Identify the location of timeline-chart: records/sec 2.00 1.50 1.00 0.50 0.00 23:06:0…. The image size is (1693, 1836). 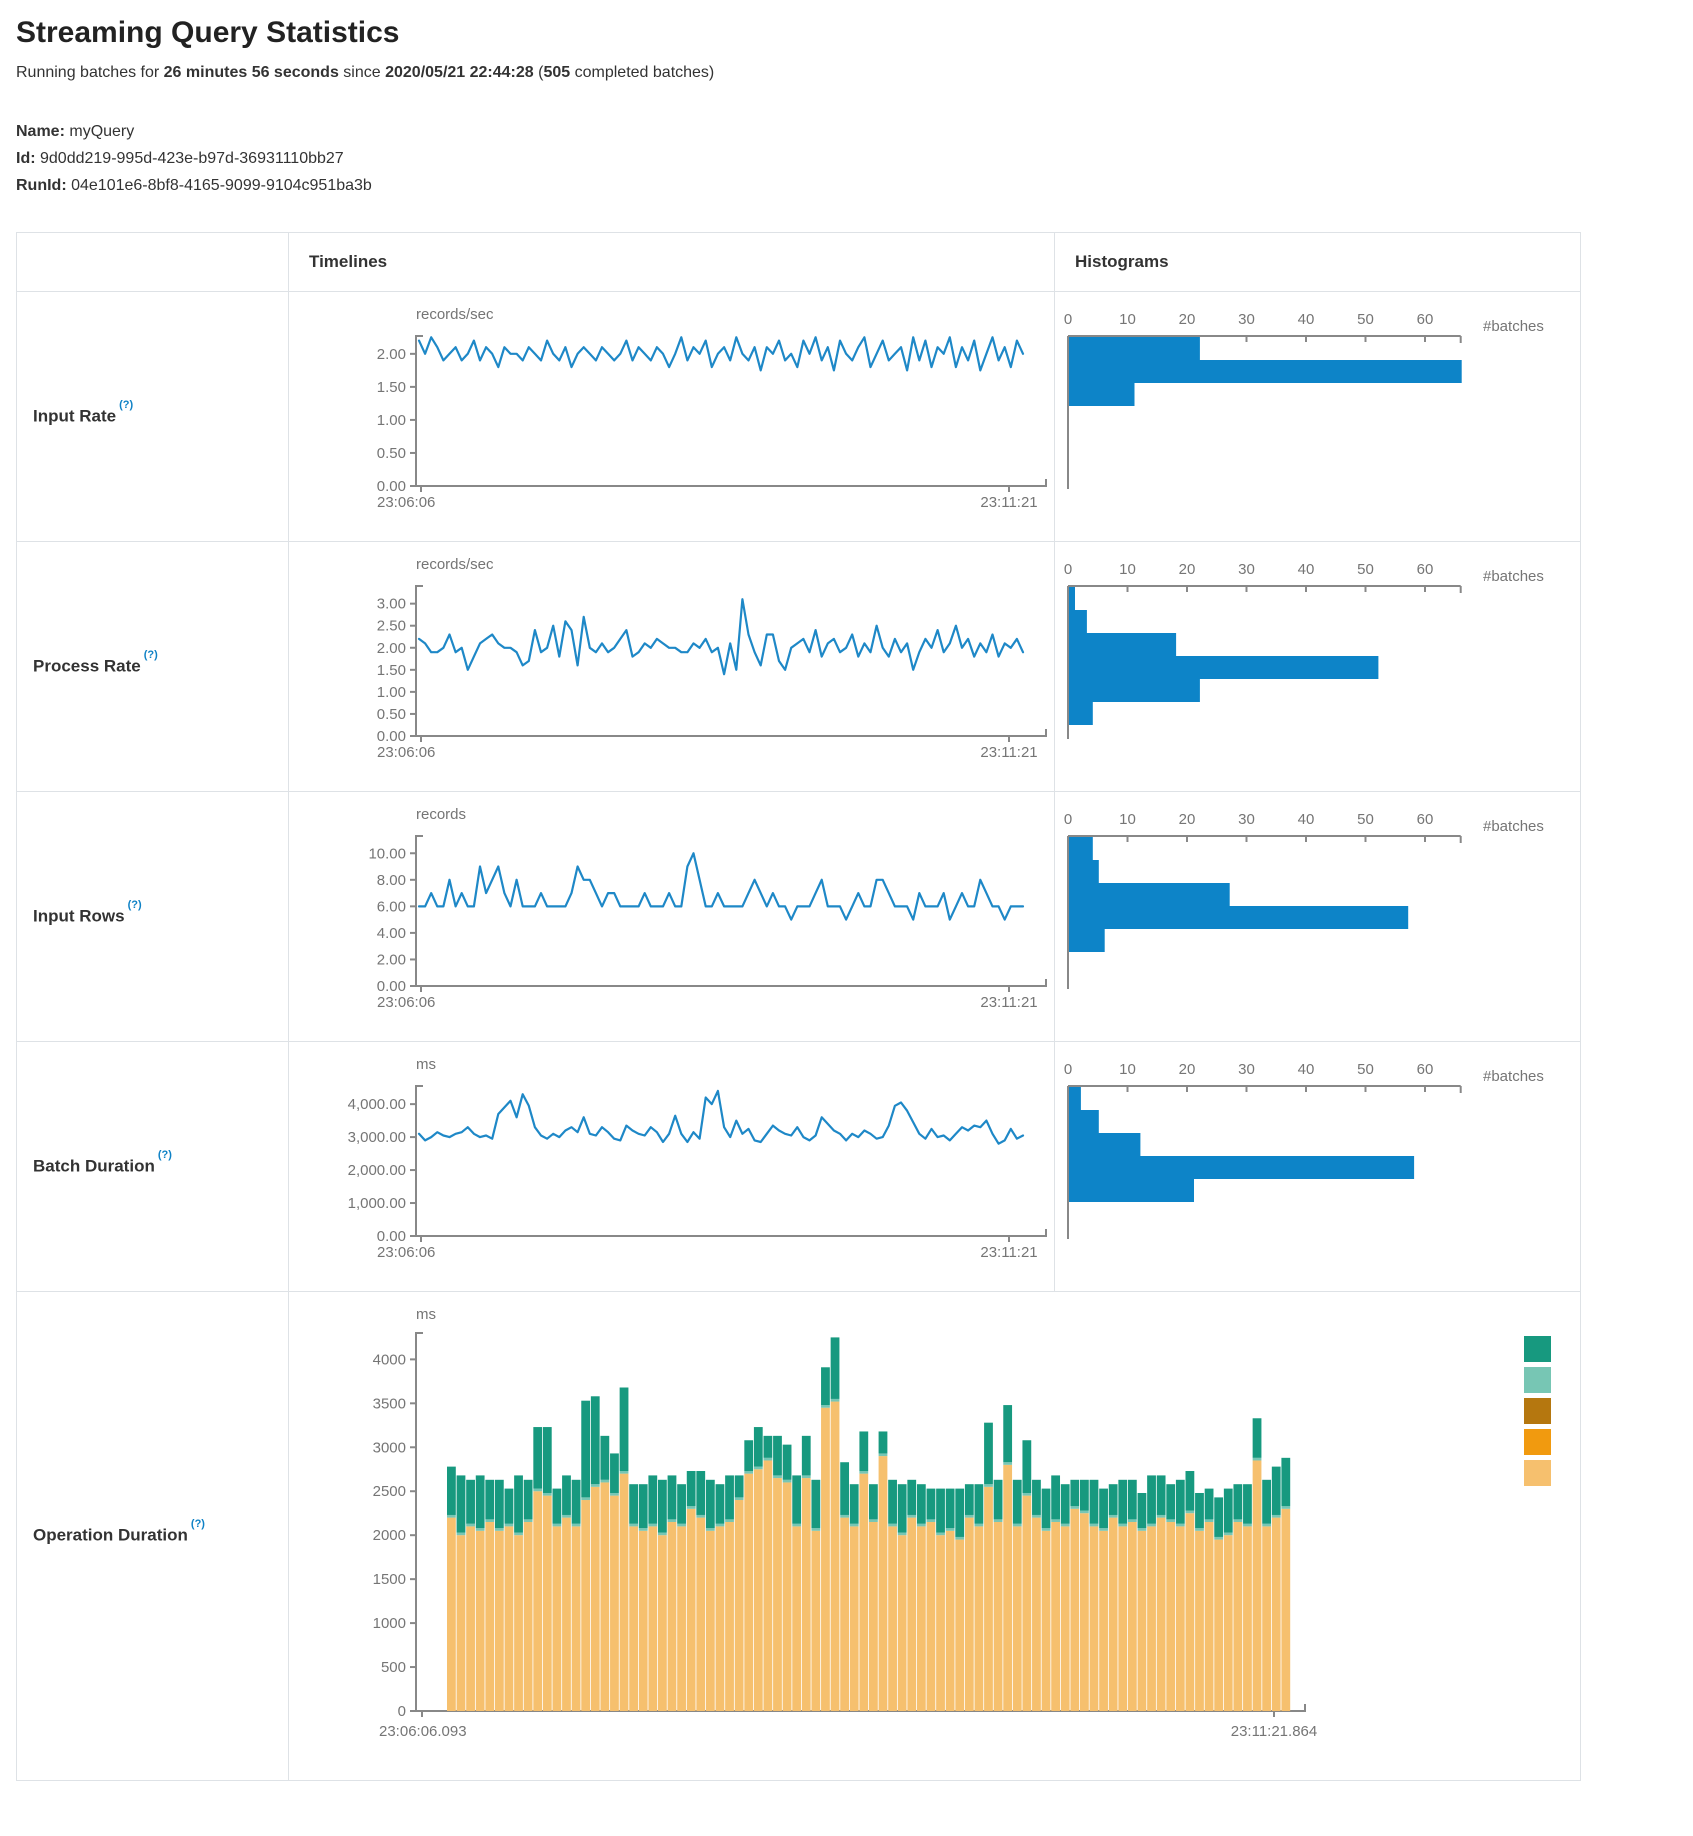
(671, 411).